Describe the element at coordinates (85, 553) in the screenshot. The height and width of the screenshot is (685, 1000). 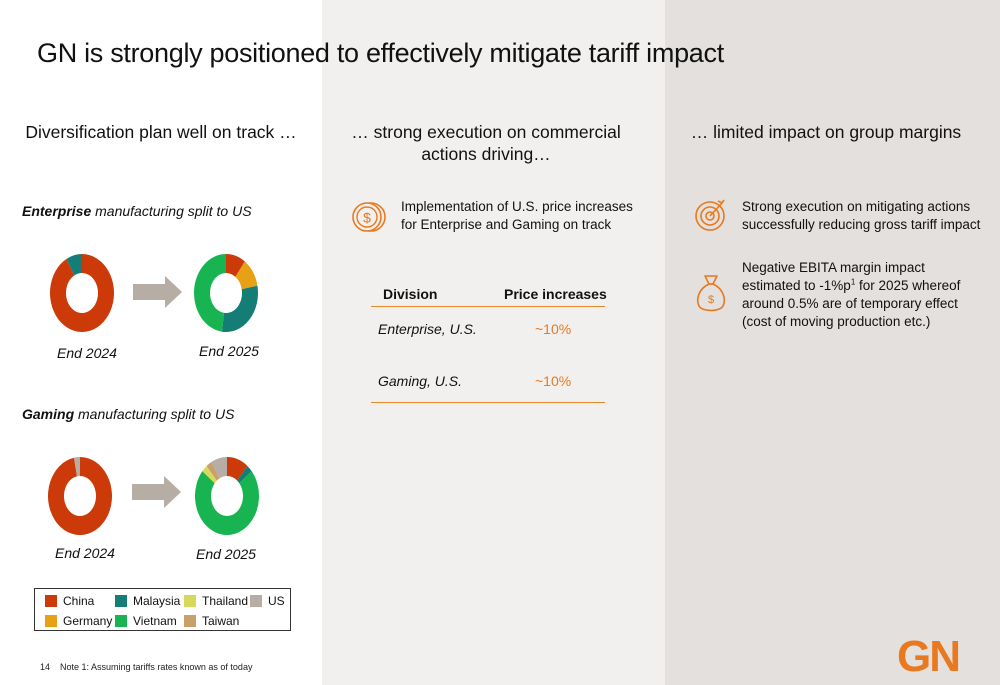
I see `gaming-year-start: End 2024` at that location.